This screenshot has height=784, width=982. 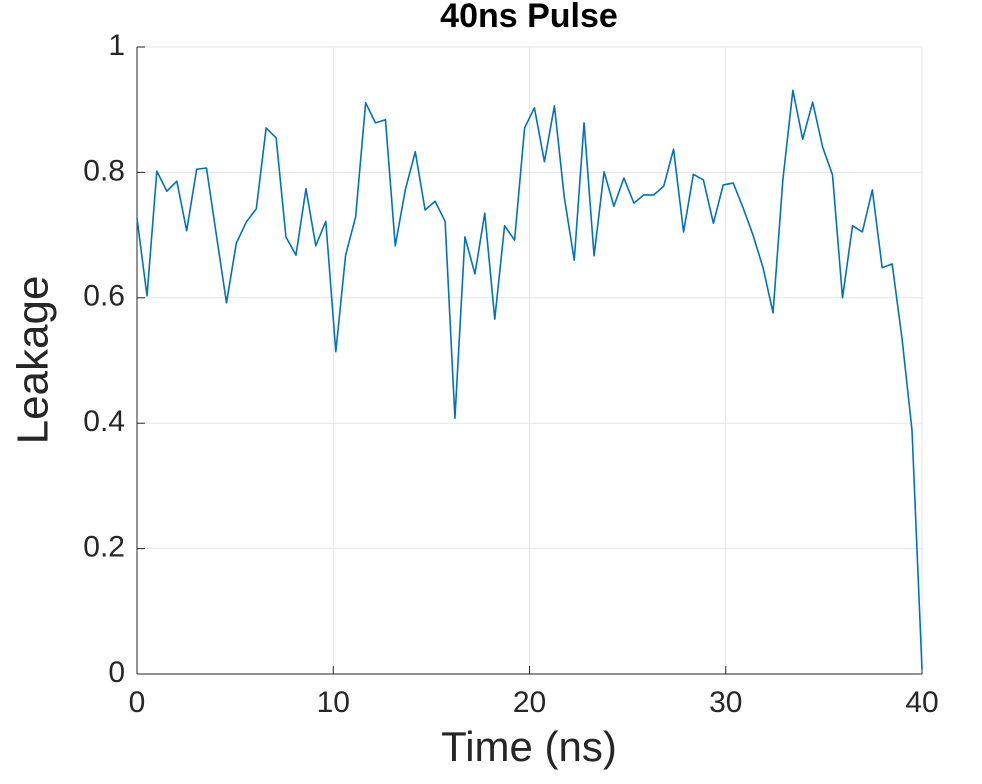 What do you see at coordinates (529, 17) in the screenshot?
I see `chart-title: 40ns Pulse` at bounding box center [529, 17].